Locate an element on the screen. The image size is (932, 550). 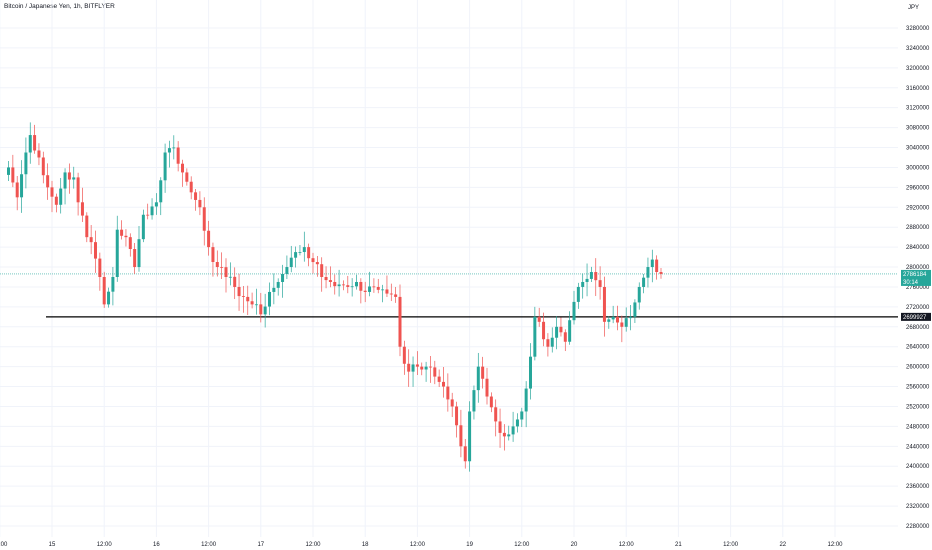
x-tick-label: 17 is located at coordinates (260, 545).